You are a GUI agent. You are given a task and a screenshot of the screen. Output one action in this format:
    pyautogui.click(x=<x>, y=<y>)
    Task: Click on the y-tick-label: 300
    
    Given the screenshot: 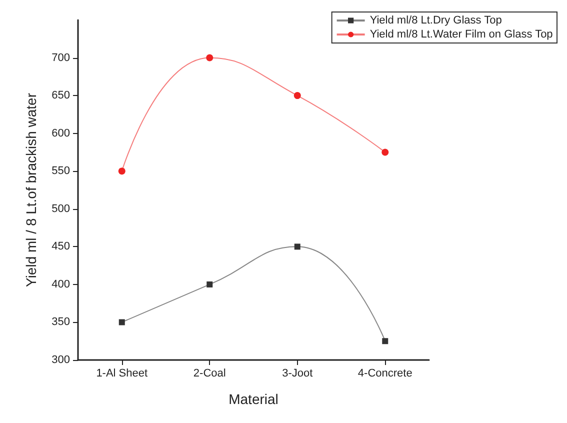 What is the action you would take?
    pyautogui.click(x=61, y=360)
    